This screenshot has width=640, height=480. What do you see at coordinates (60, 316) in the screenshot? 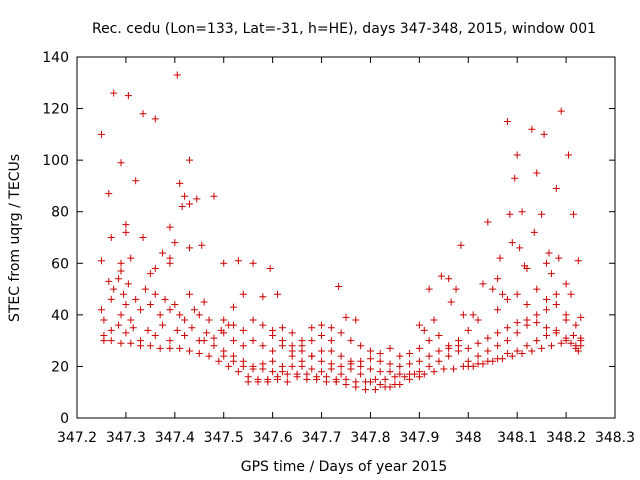
I see `y-tick-label: 40` at bounding box center [60, 316].